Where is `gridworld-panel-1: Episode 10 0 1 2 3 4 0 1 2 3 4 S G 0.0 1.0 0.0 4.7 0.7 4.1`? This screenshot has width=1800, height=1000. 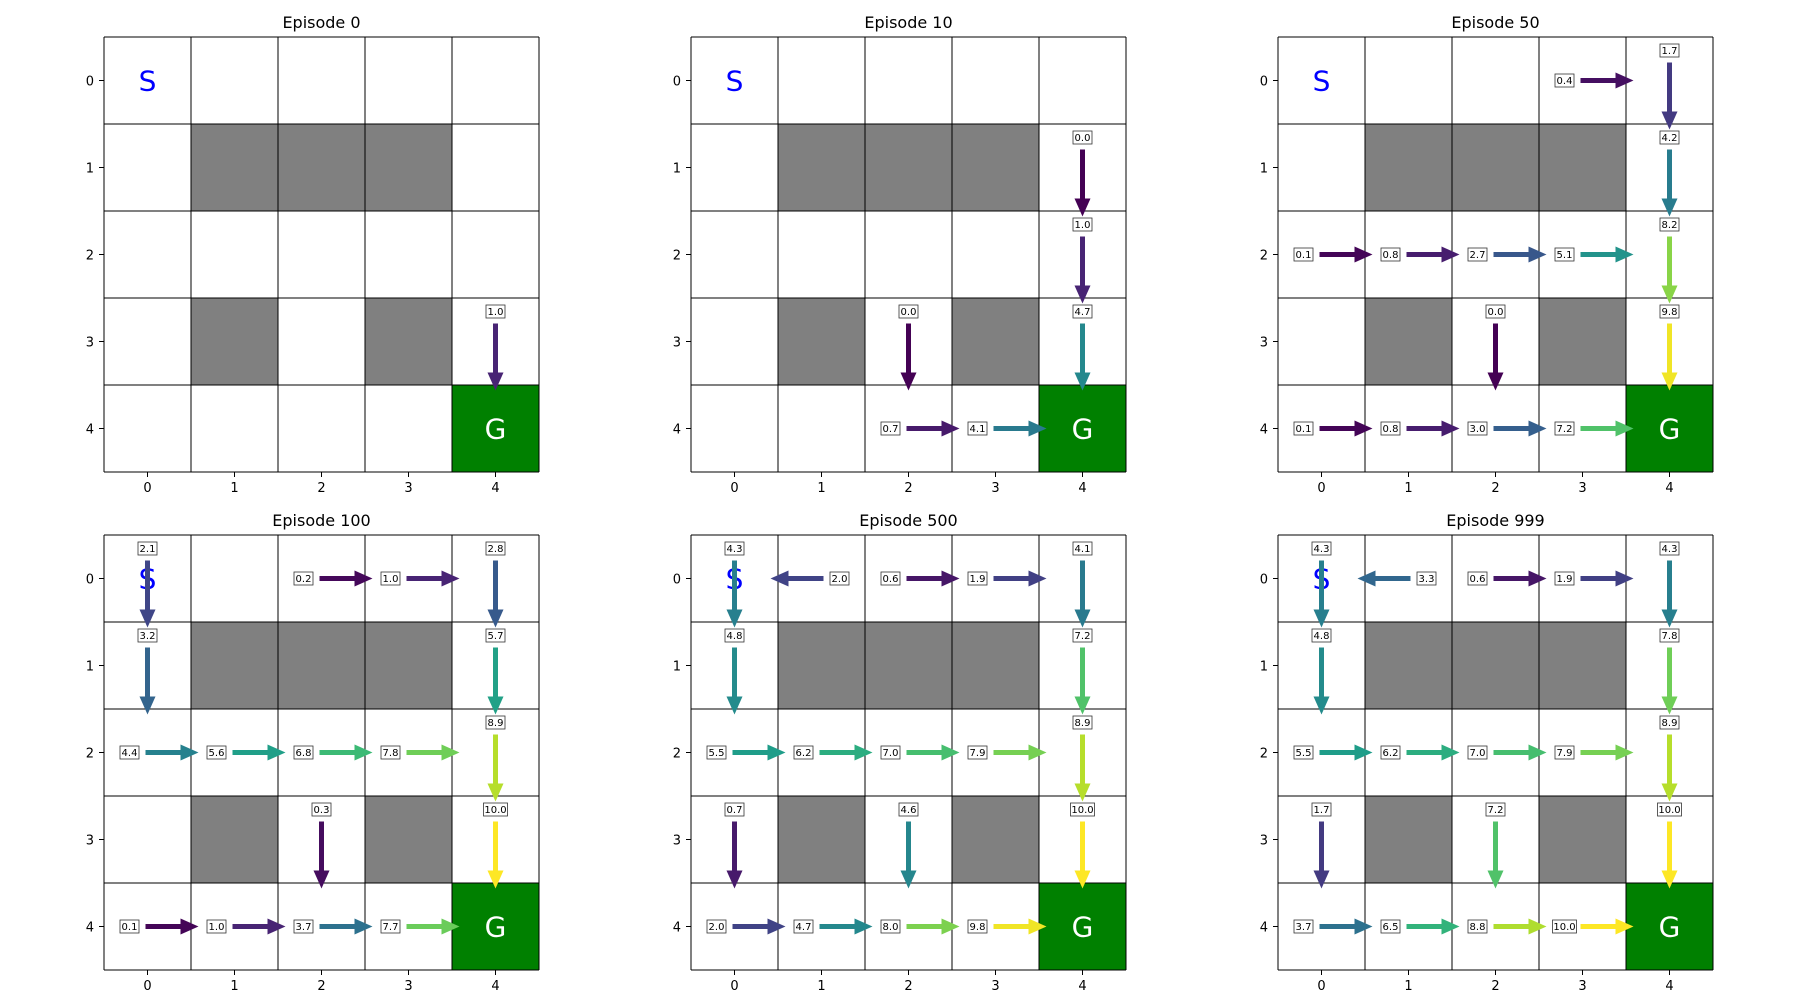
gridworld-panel-1: Episode 10 0 1 2 3 4 0 1 2 3 4 S G 0.0 1.0 0.0 4.7 0.7 4.1 is located at coordinates (900, 254).